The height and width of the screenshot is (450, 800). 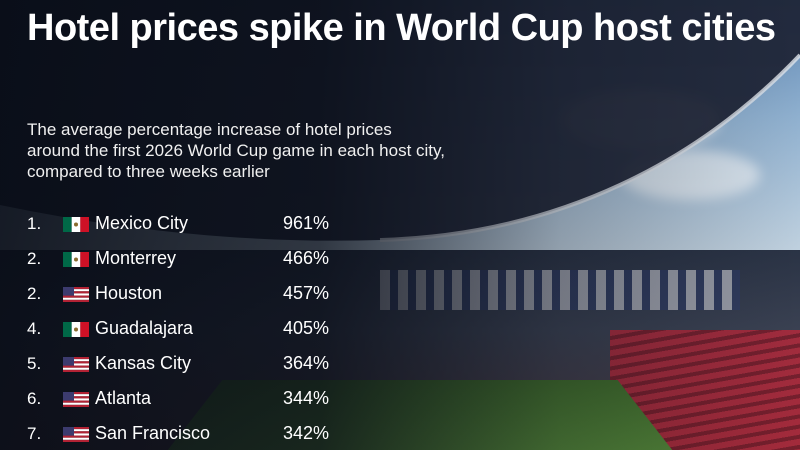 I want to click on ranking-row: 2. Monterrey 466%, so click(x=180, y=258).